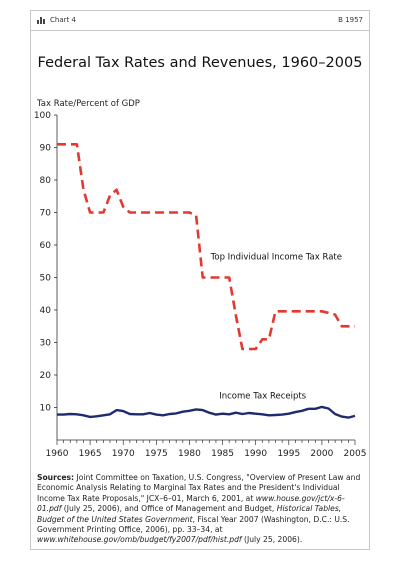 The width and height of the screenshot is (400, 562). Describe the element at coordinates (46, 246) in the screenshot. I see `y-tick-label: 60` at that location.